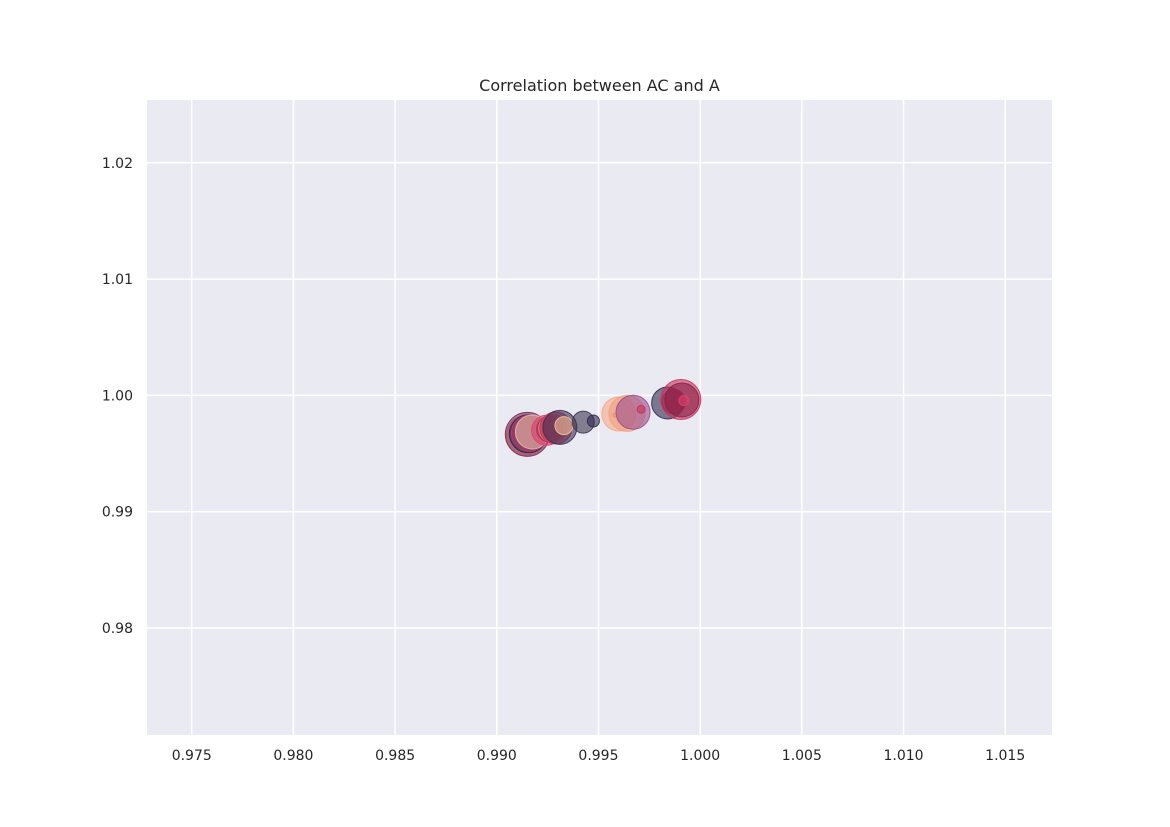  Describe the element at coordinates (599, 85) in the screenshot. I see `chart-title: Correlation between AC and A` at that location.